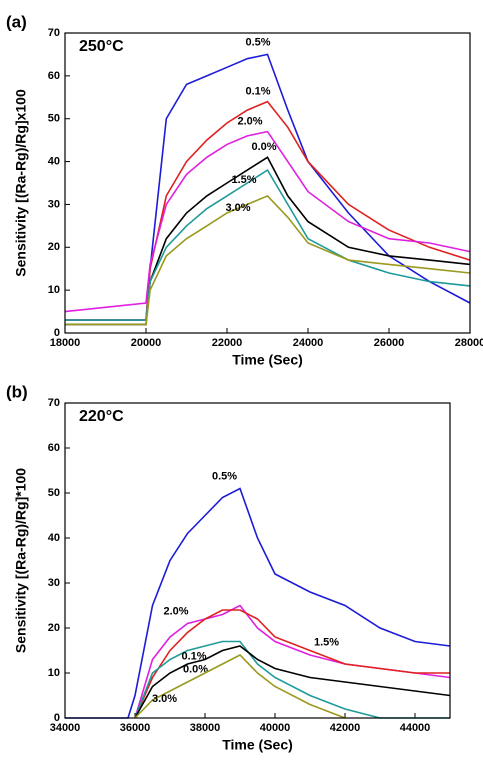 The width and height of the screenshot is (483, 774). I want to click on panel-label: (a), so click(16, 21).